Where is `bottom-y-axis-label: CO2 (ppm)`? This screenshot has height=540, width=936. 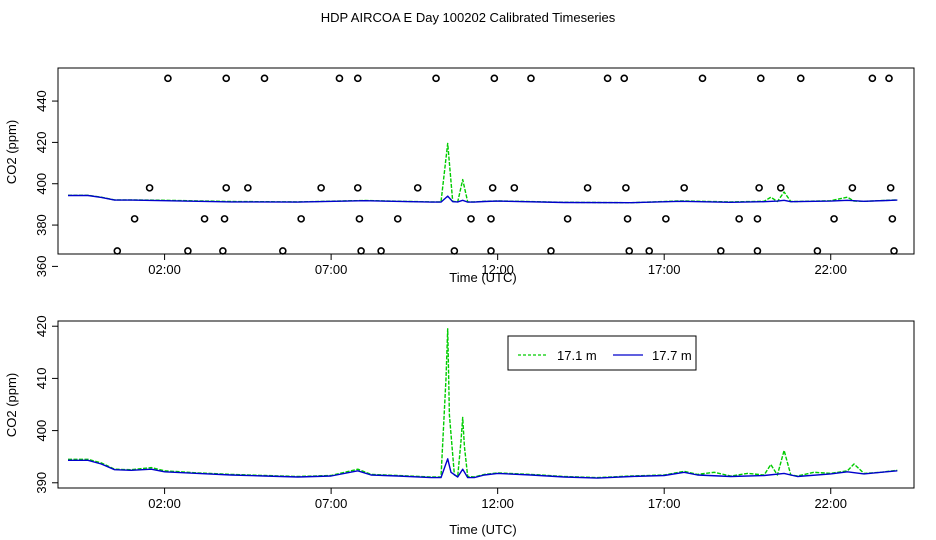 bottom-y-axis-label: CO2 (ppm) is located at coordinates (11, 405).